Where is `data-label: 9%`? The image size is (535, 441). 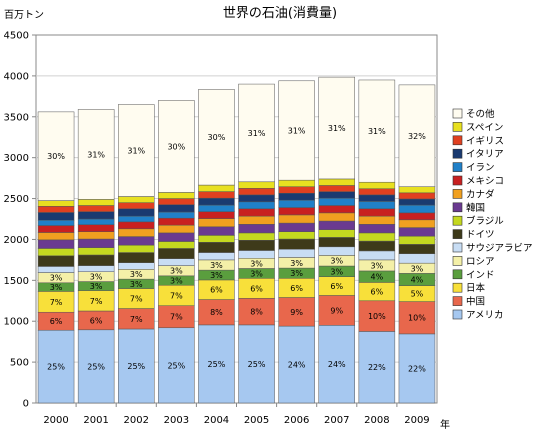
data-label: 9% is located at coordinates (336, 310).